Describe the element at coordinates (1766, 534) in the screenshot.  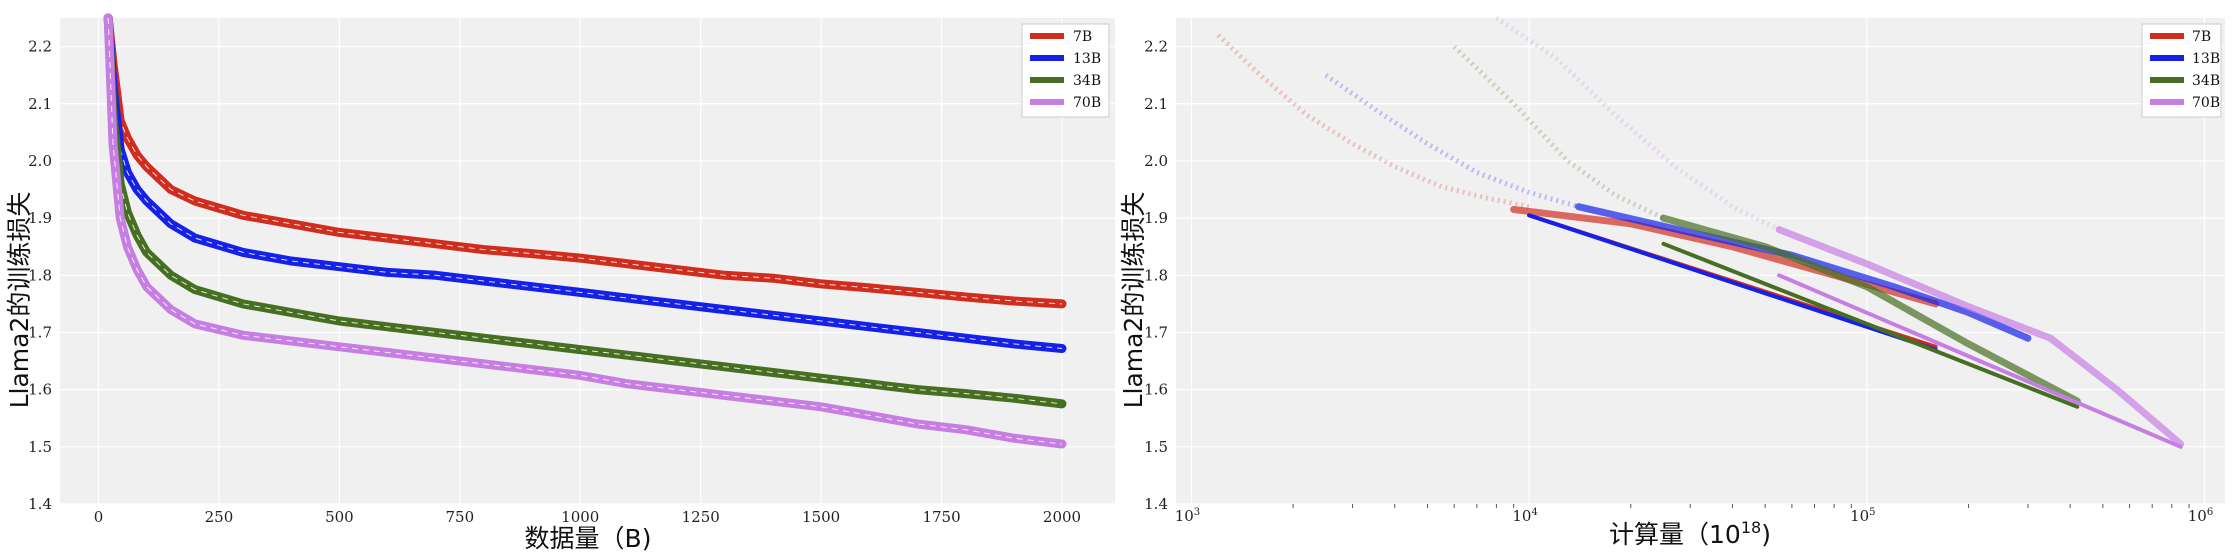
I see `right-x-axis-title-tail: )` at that location.